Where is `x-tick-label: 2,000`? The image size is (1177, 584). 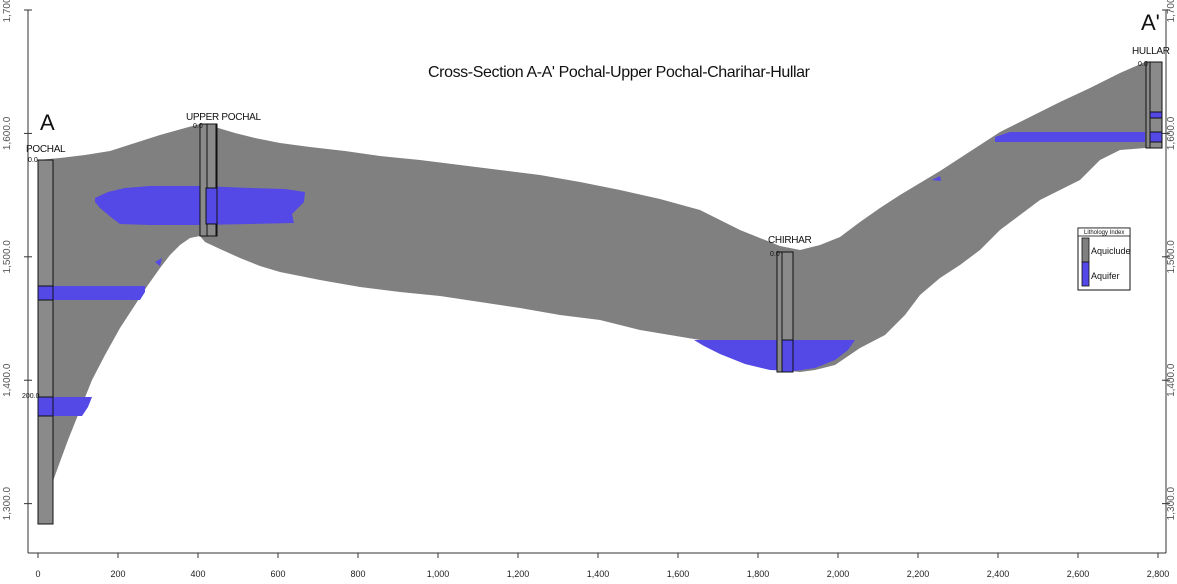 x-tick-label: 2,000 is located at coordinates (838, 574).